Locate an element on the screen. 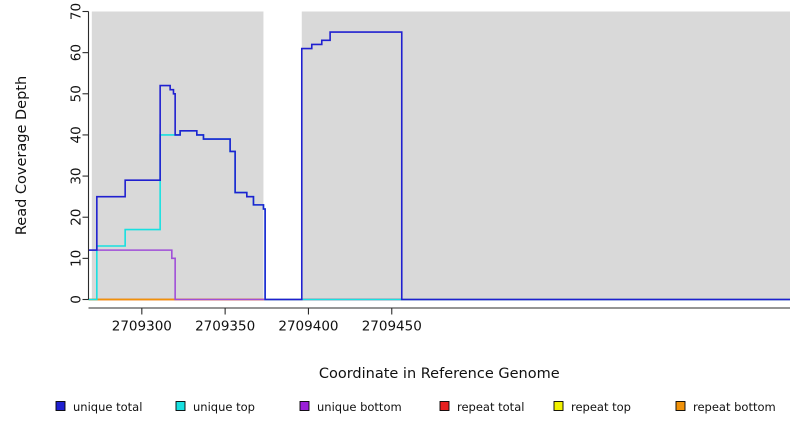 Image resolution: width=792 pixels, height=432 pixels. legend-label-unique-total: unique total is located at coordinates (107, 407).